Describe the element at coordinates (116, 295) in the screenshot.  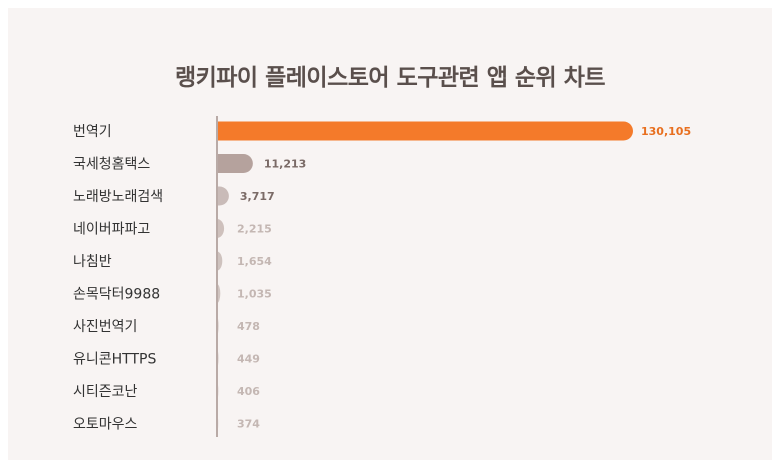
I see `category-label: 손목닥터9988` at that location.